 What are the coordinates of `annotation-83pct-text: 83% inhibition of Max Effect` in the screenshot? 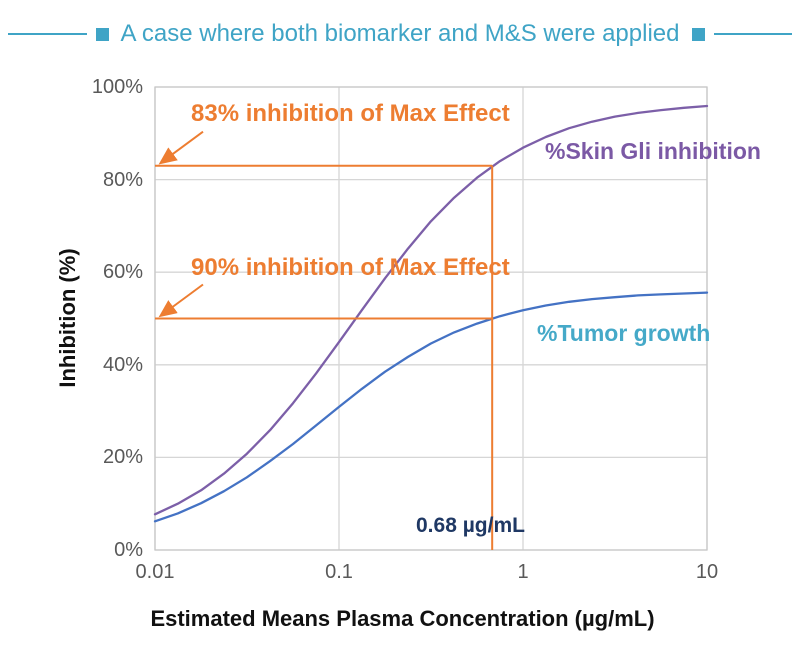 It's located at (350, 113).